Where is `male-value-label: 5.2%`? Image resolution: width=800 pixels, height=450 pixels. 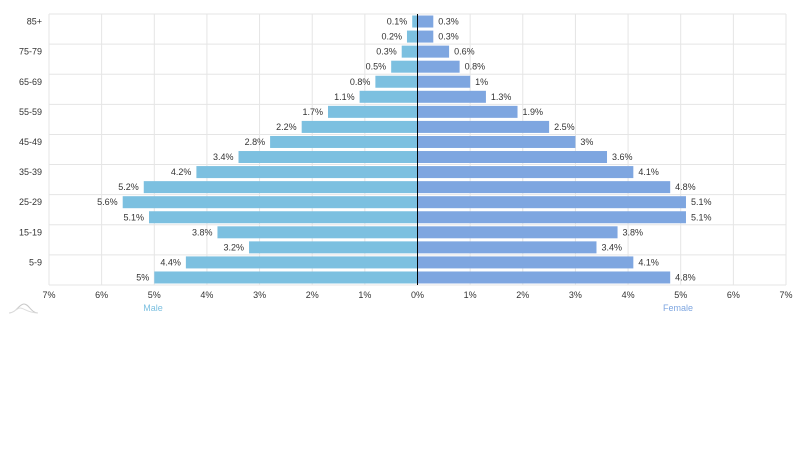
male-value-label: 5.2% is located at coordinates (128, 187).